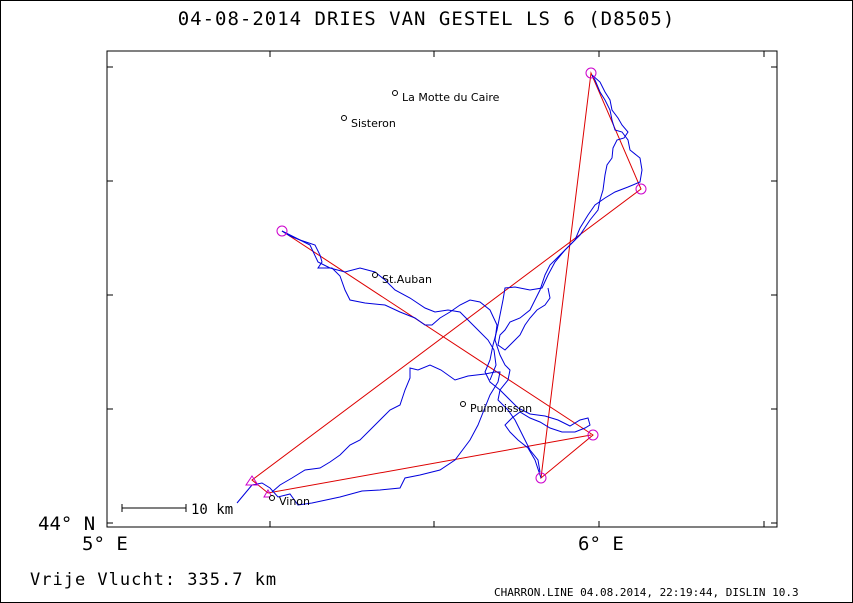 The image size is (853, 603). Describe the element at coordinates (154, 580) in the screenshot. I see `distance-summary: Vrije Vlucht: 335.7 km` at that location.